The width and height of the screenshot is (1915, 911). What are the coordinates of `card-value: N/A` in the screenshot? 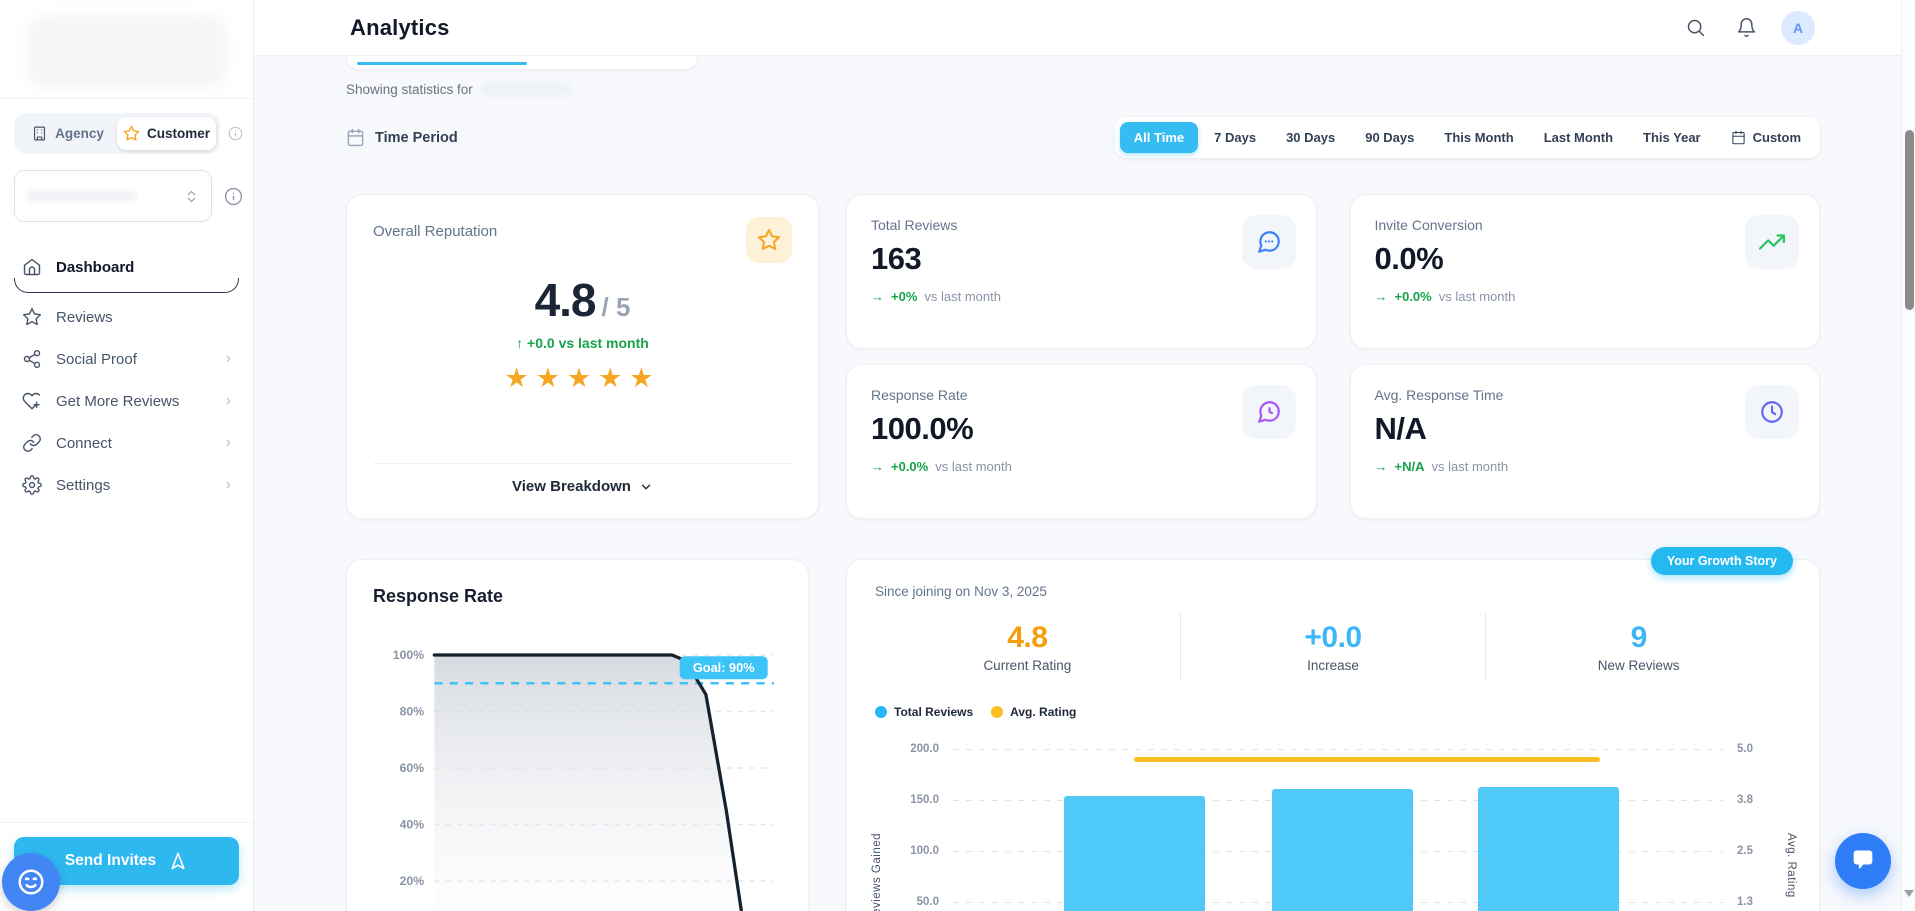 It's located at (1400, 428).